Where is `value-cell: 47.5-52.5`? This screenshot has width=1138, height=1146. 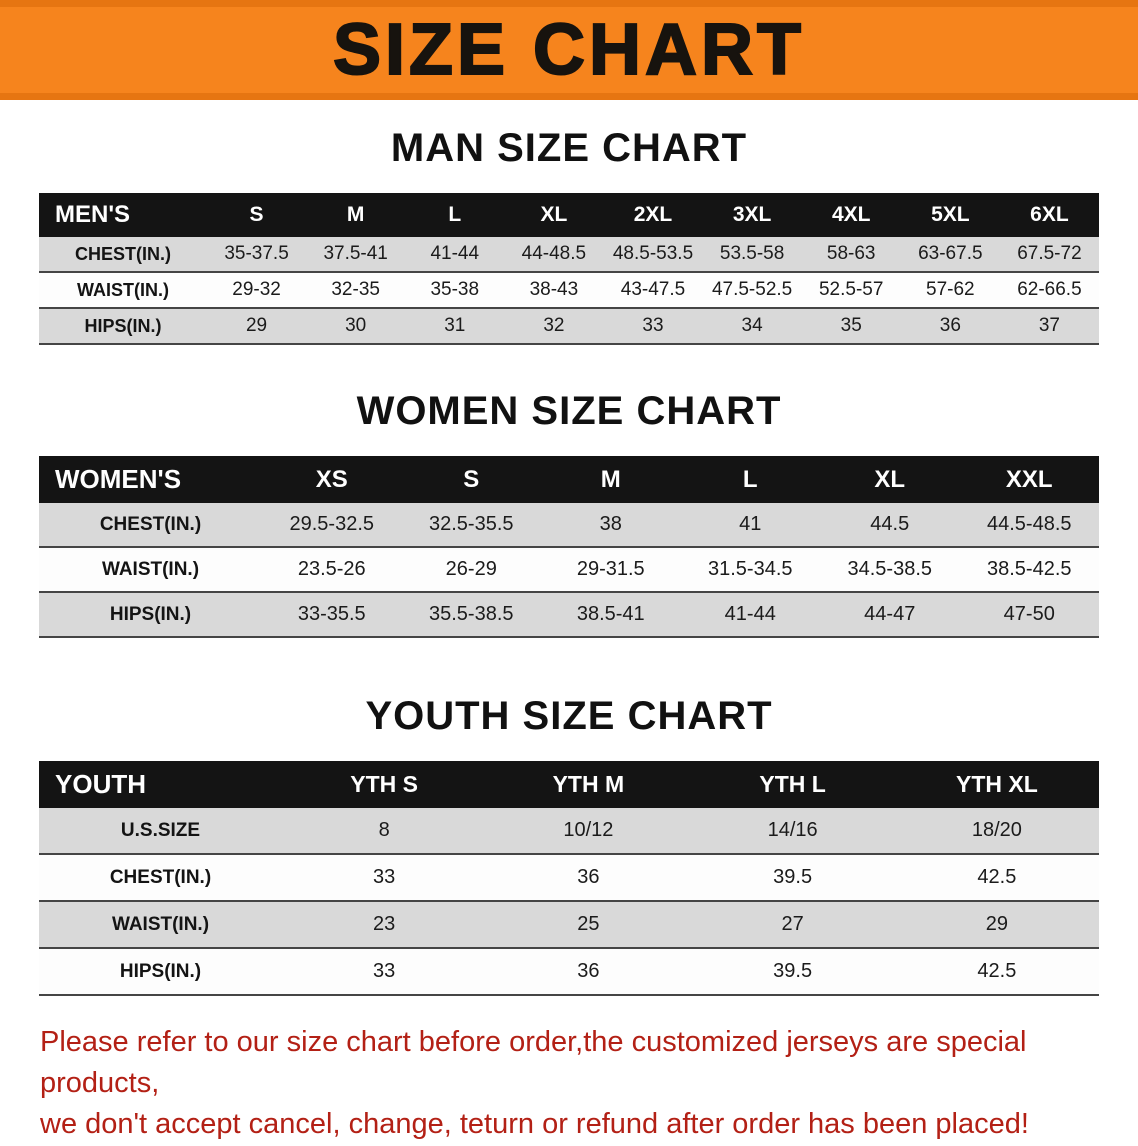
value-cell: 47.5-52.5 is located at coordinates (752, 289).